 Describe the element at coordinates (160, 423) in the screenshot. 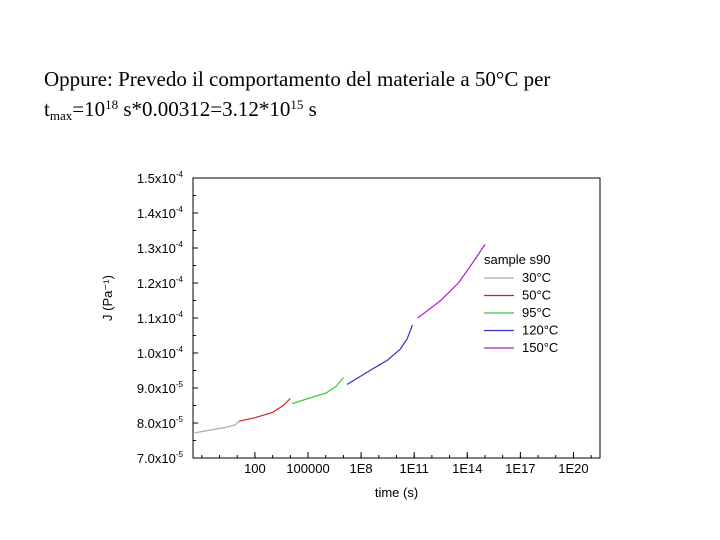

I see `y-tick-label: 8.0x10⁻⁵` at that location.